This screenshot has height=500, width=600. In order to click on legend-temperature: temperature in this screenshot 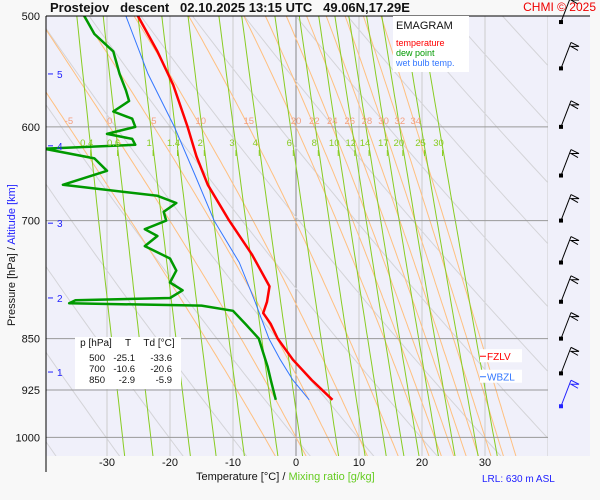, I will do `click(420, 43)`.